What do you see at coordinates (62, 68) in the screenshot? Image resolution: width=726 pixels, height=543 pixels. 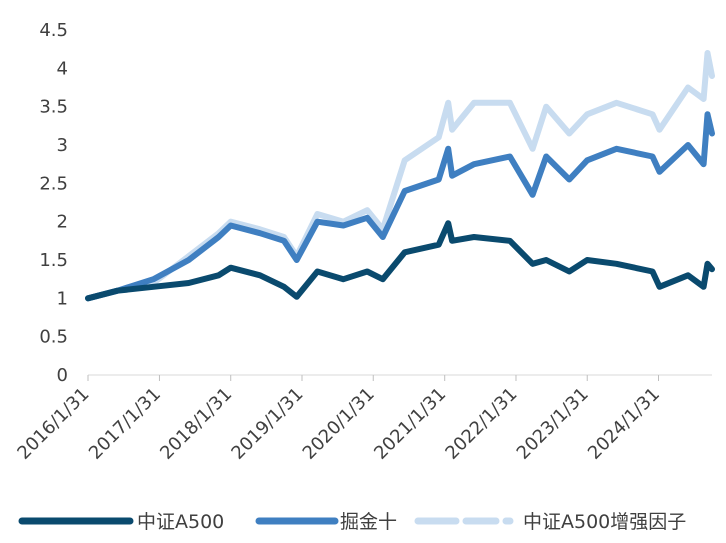 I see `y-tick-label: 4` at bounding box center [62, 68].